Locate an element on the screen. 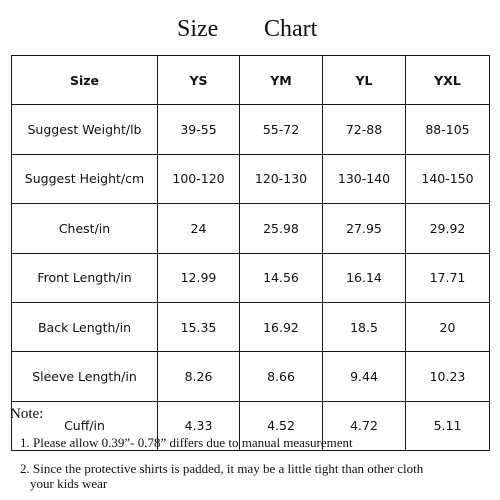 This screenshot has height=500, width=500. table-cell: 140-150 is located at coordinates (447, 179).